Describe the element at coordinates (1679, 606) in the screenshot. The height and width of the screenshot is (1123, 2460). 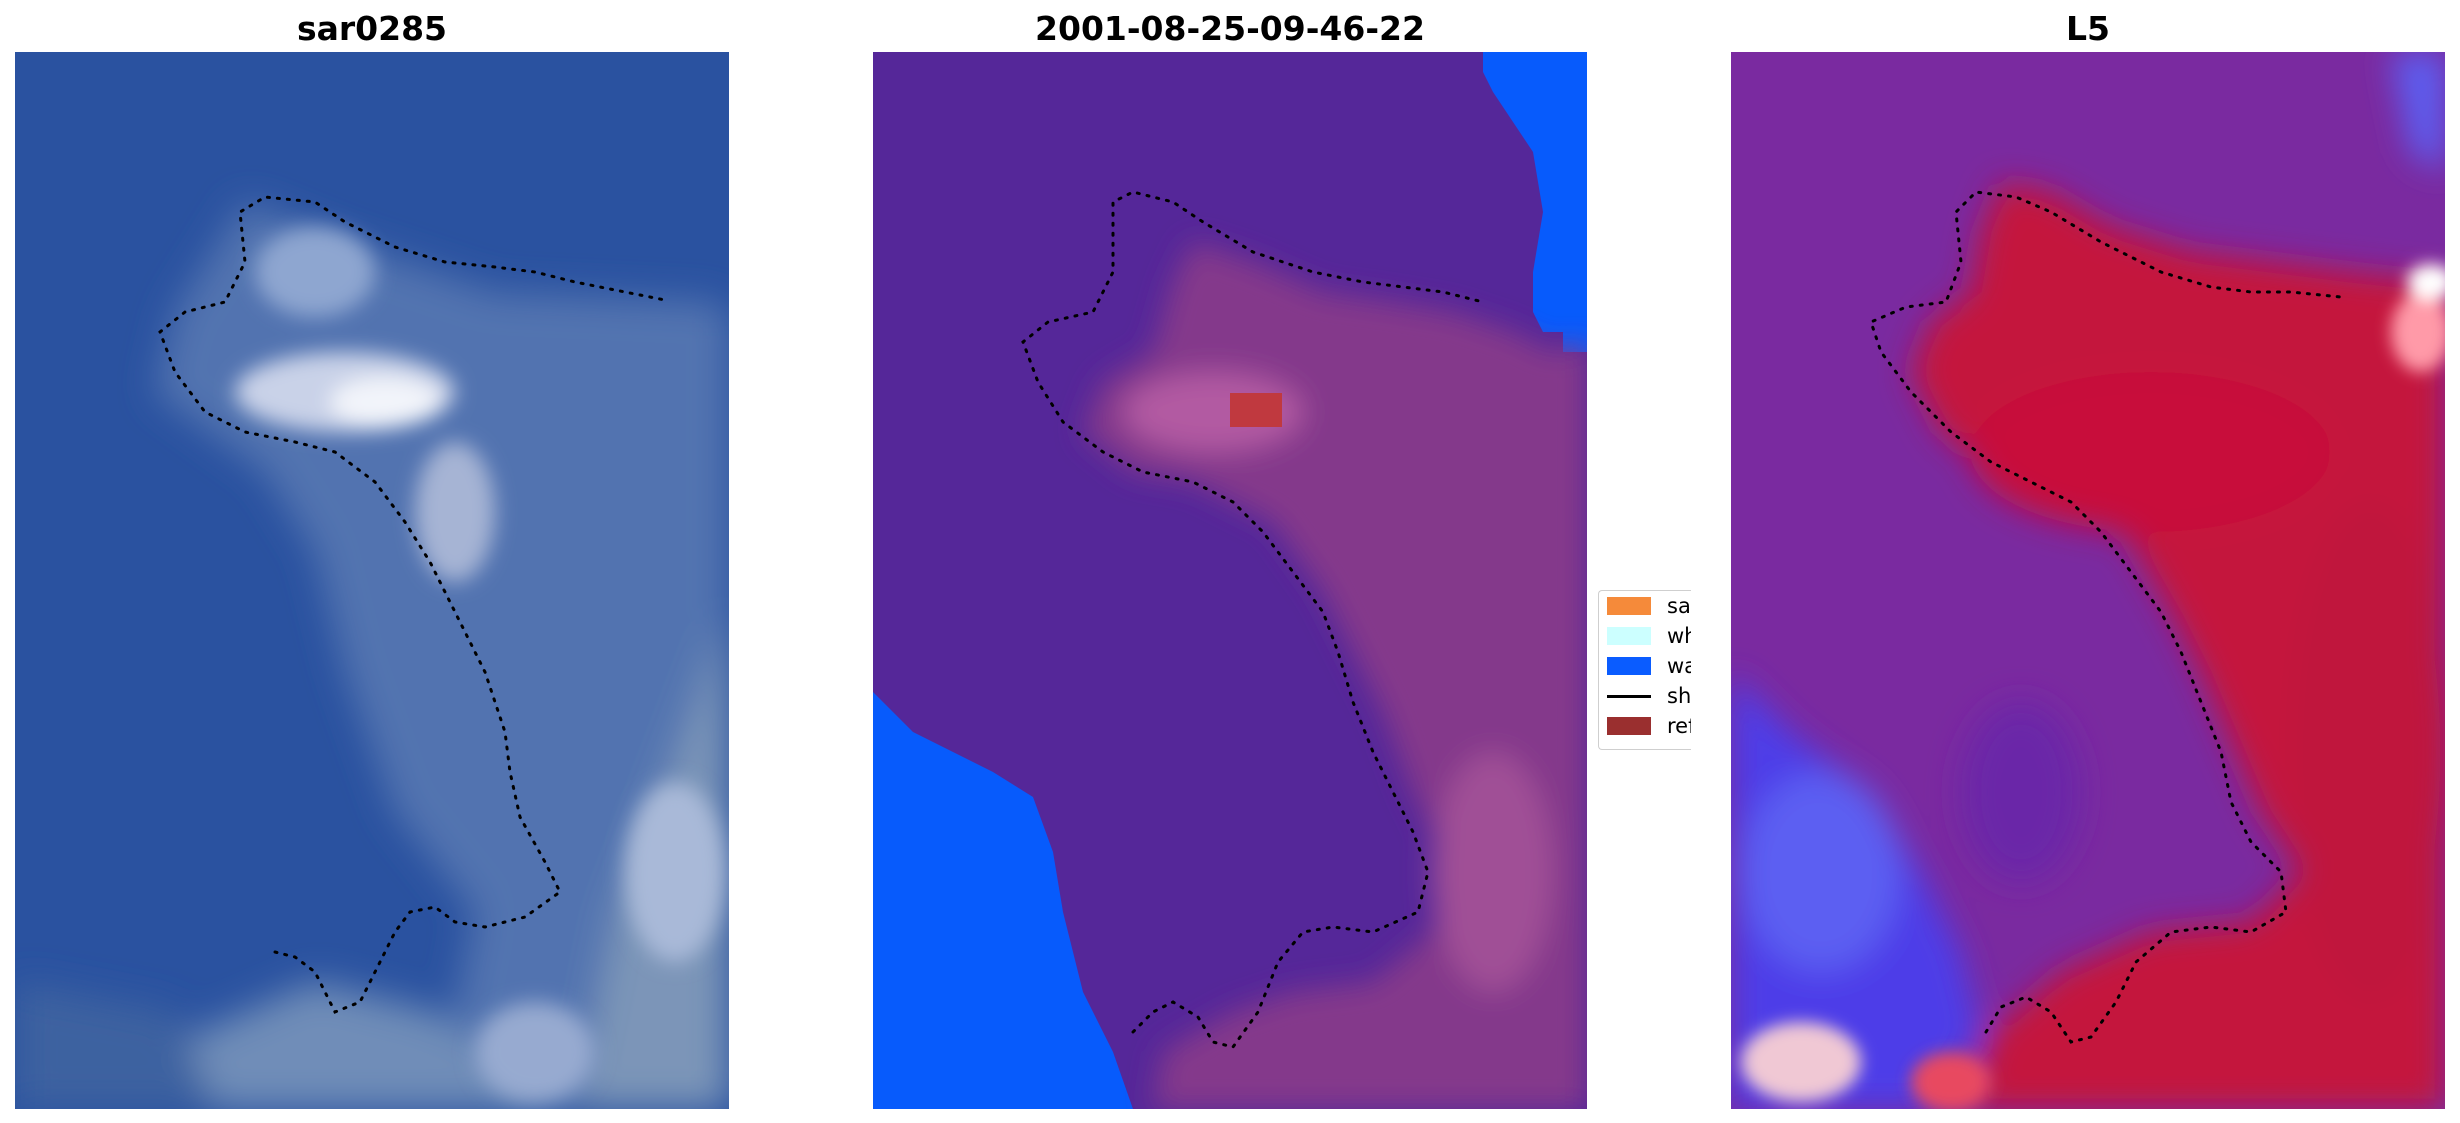
I see `legend-label-sand: sand` at that location.